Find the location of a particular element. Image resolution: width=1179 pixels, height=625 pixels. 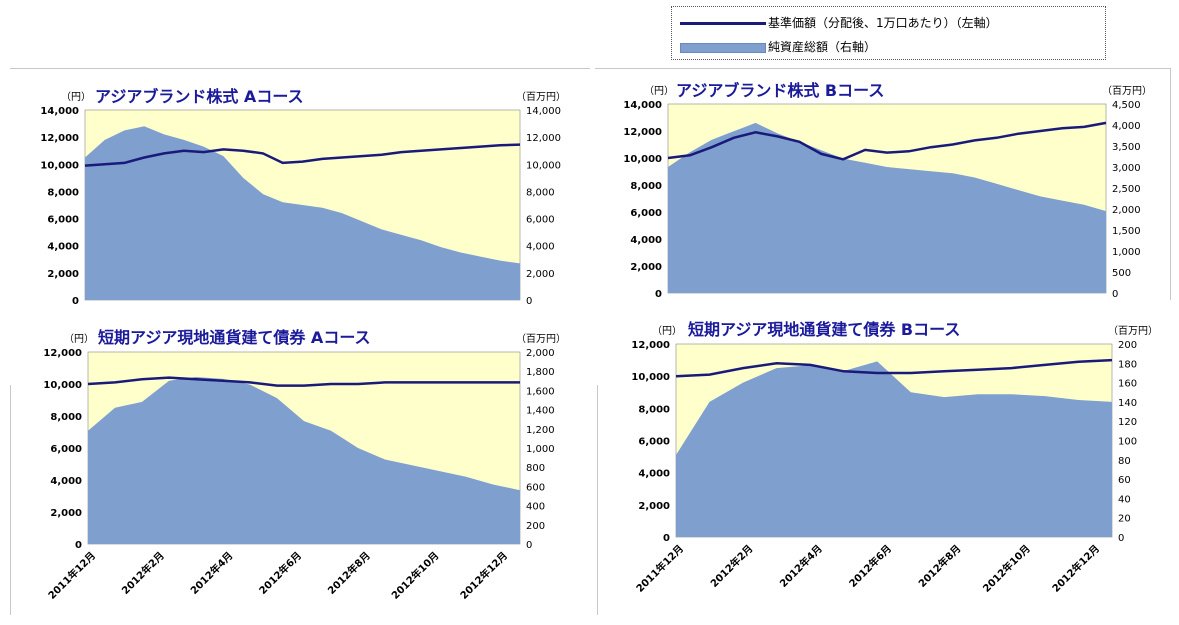

y-right-tick-label: 600 is located at coordinates (535, 487).